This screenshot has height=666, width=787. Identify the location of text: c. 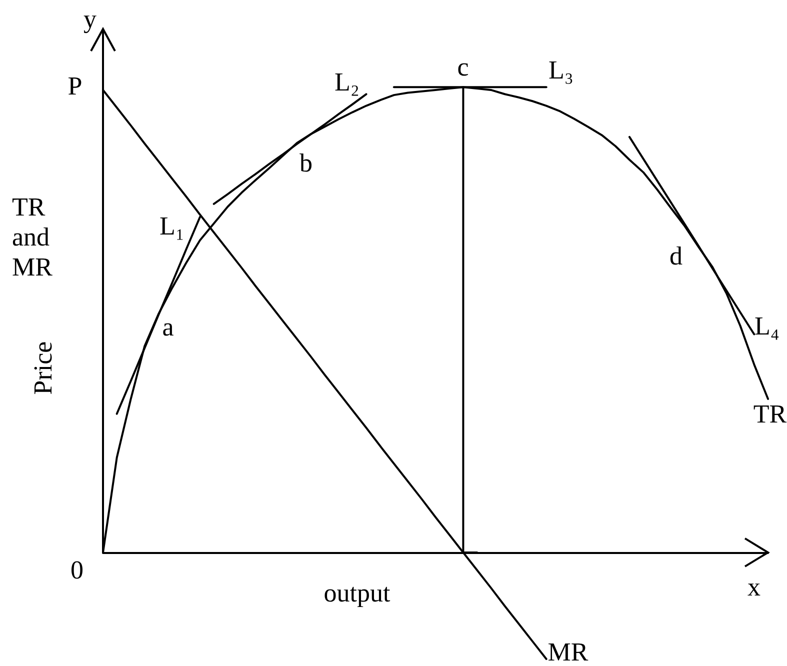
(463, 67).